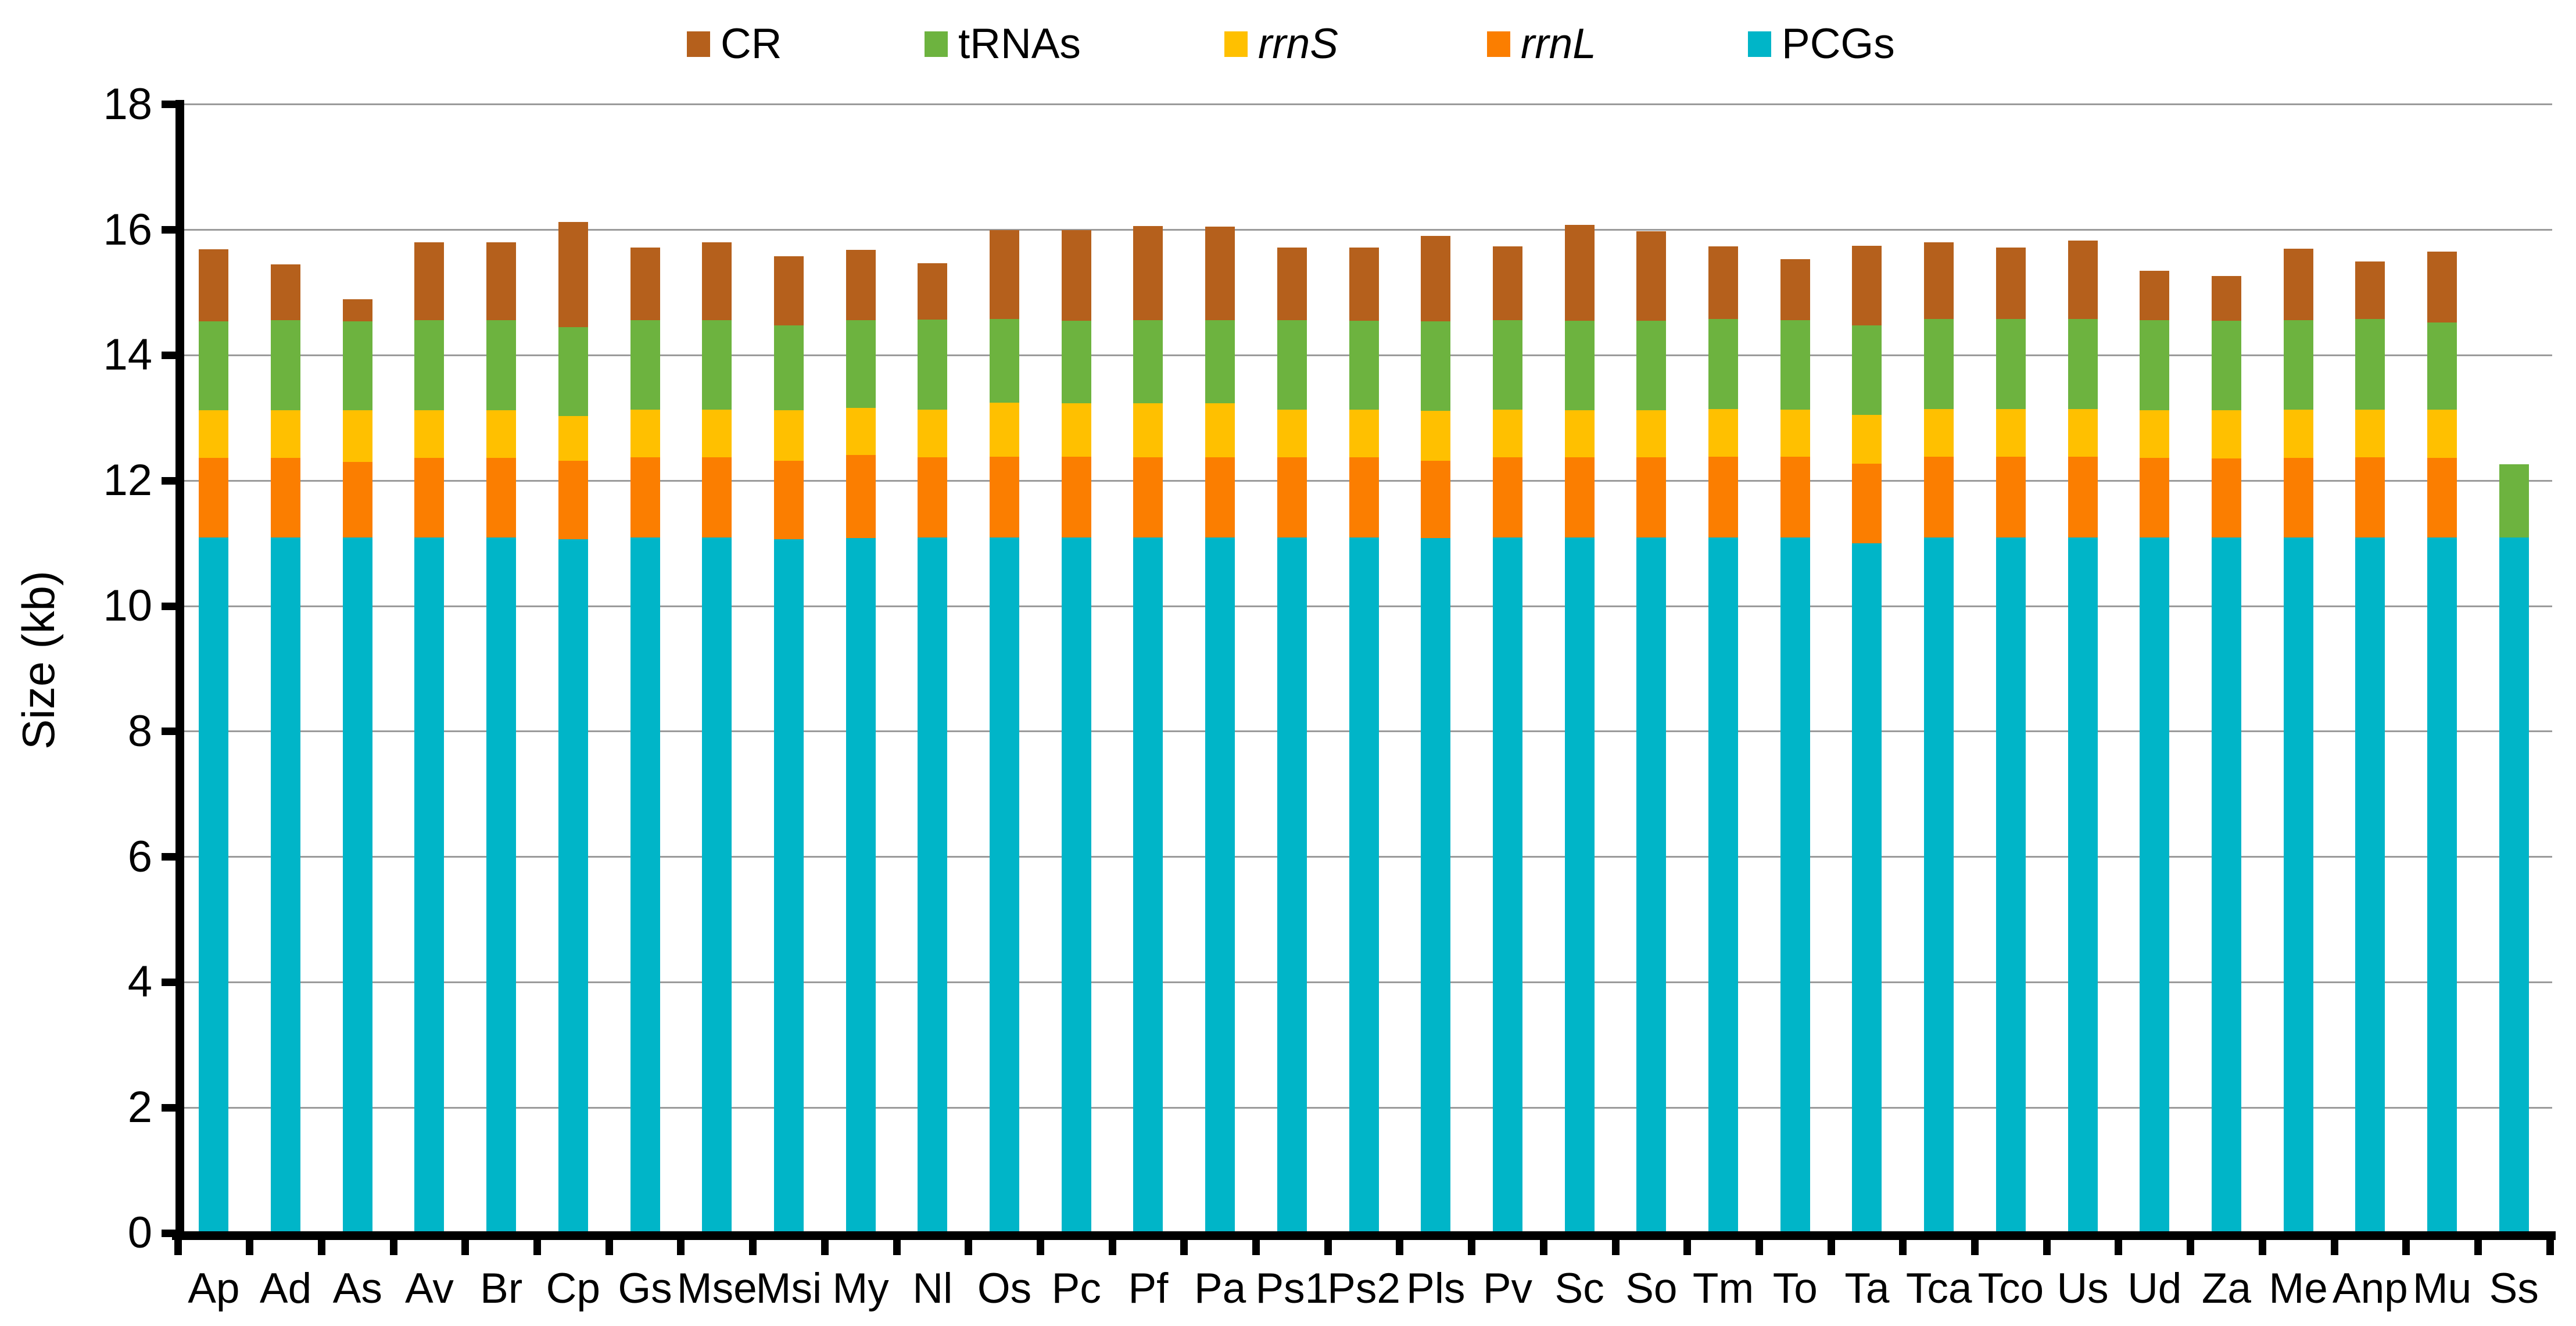  Describe the element at coordinates (1148, 729) in the screenshot. I see `bar-Pf` at that location.